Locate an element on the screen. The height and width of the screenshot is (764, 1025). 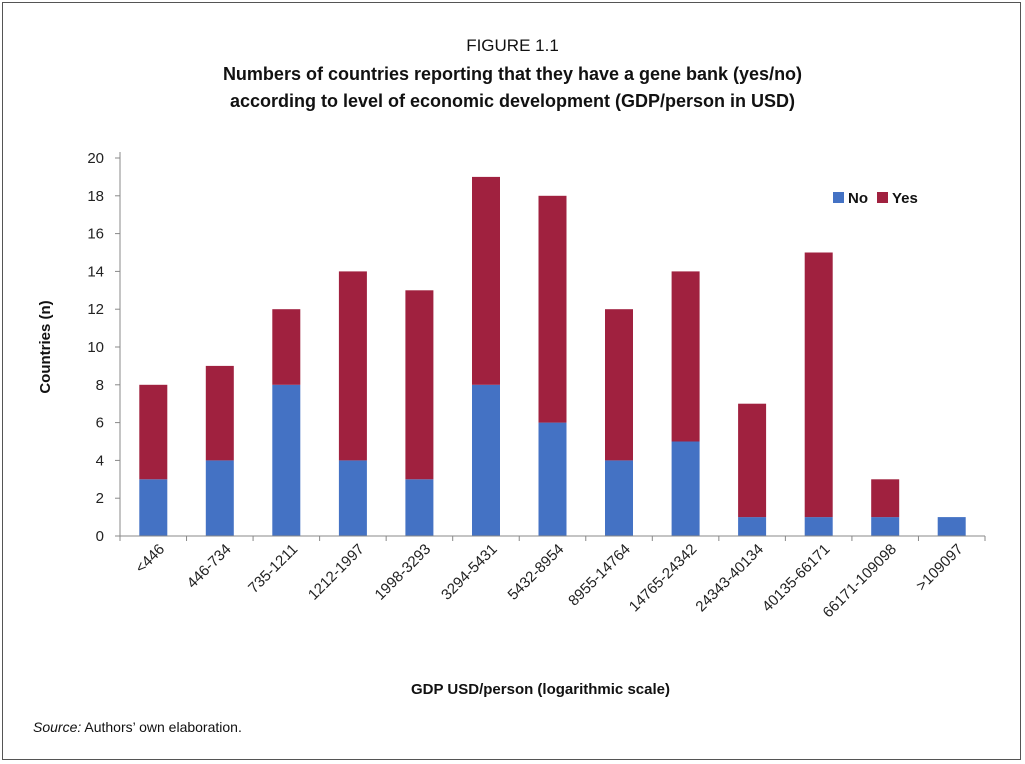
source-note: Source: Authors’ own elaboration. is located at coordinates (137, 727).